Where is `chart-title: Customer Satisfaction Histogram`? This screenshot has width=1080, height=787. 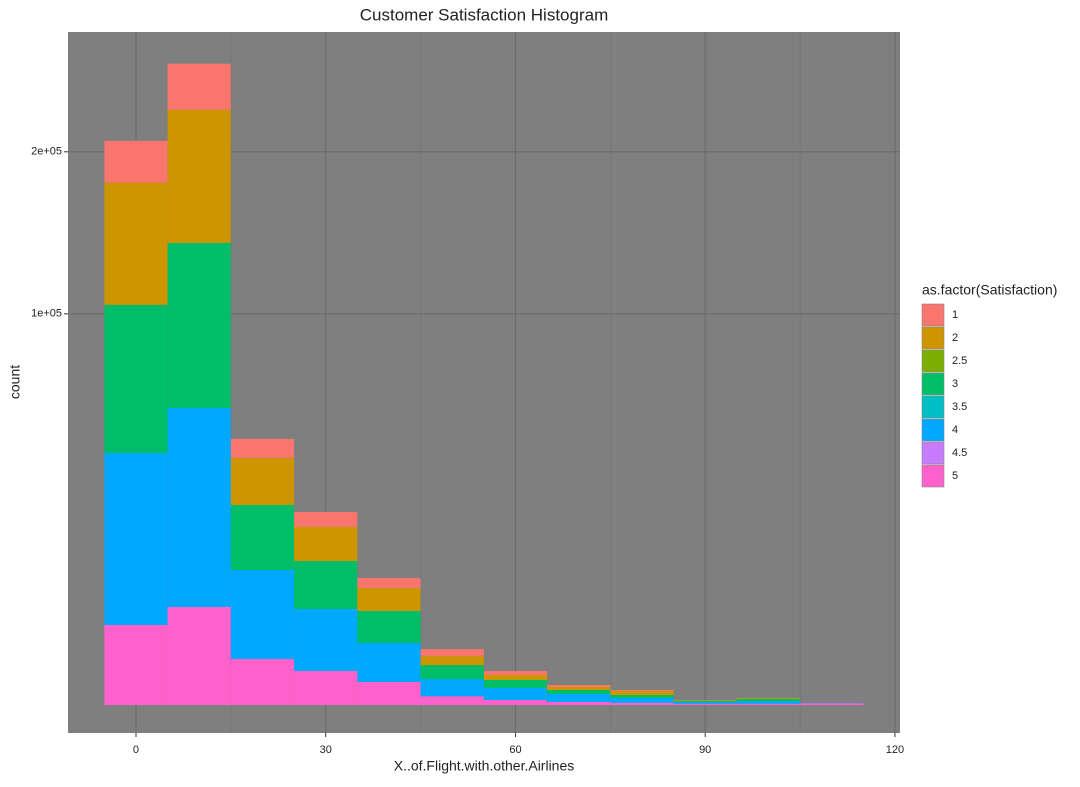 chart-title: Customer Satisfaction Histogram is located at coordinates (484, 14).